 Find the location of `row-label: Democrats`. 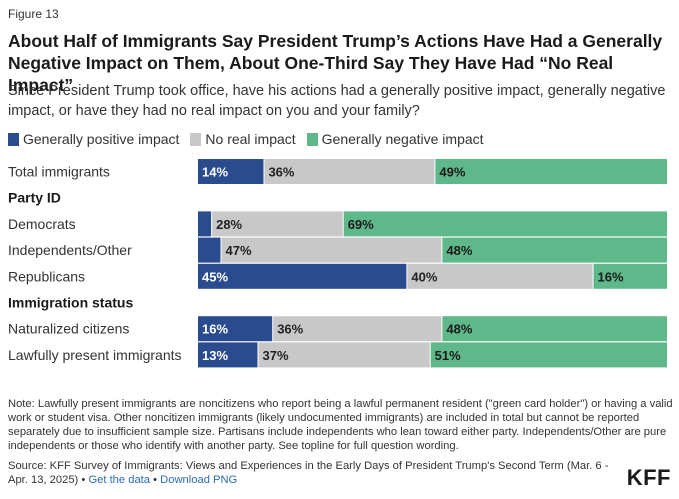

row-label: Democrats is located at coordinates (42, 224).